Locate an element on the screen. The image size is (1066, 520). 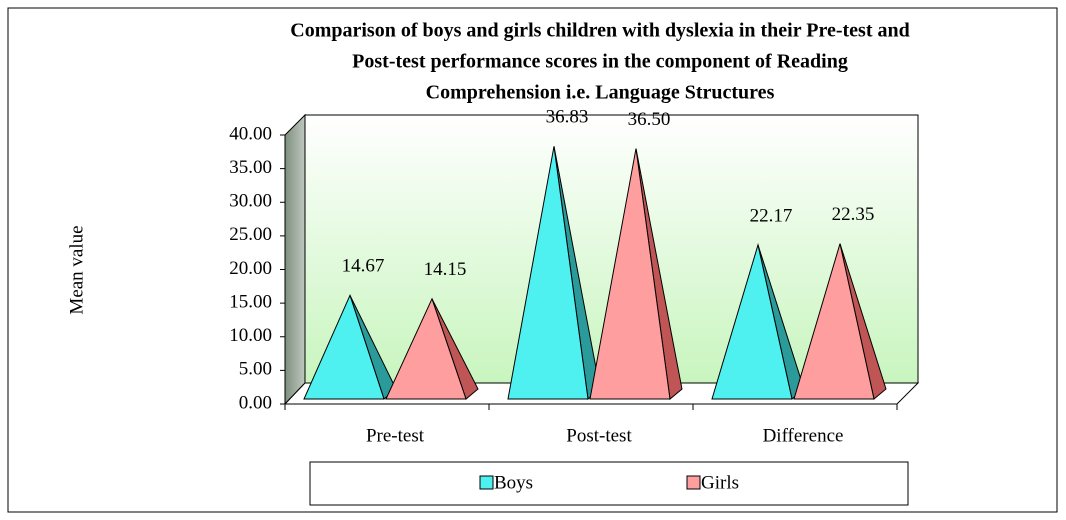
side-wall is located at coordinates (295, 259).